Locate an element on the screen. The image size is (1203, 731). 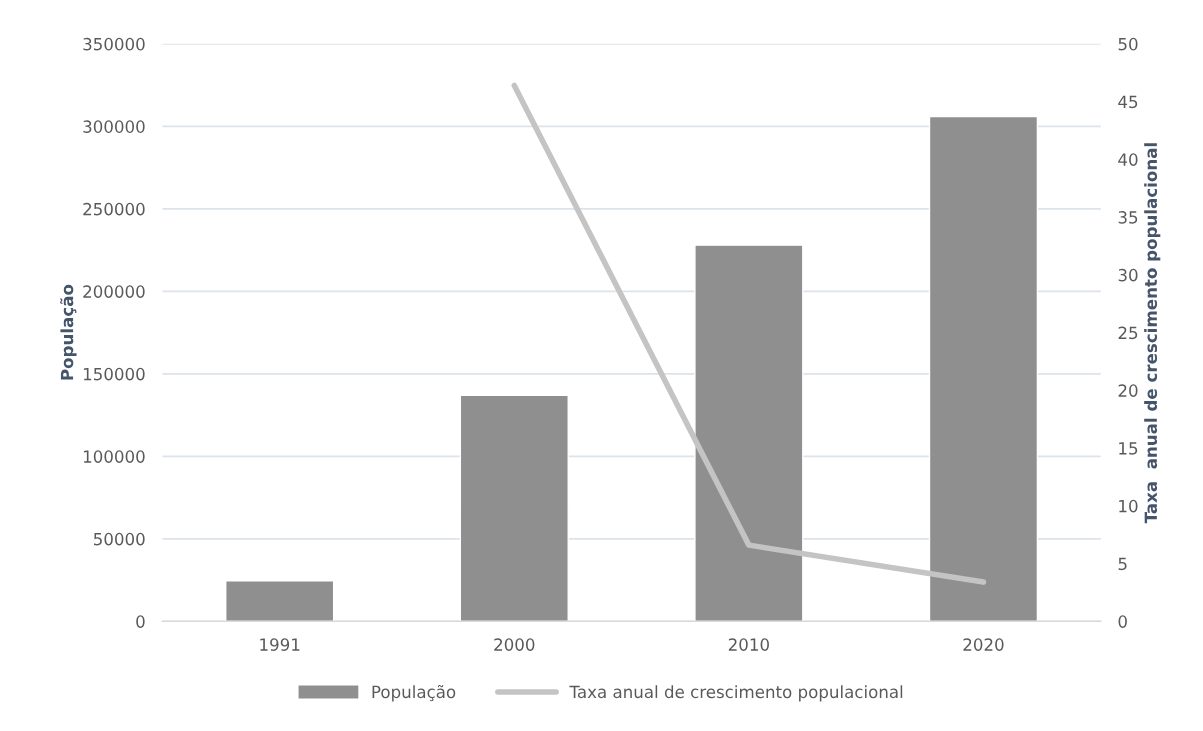
y2-tick-label: 10 is located at coordinates (1128, 506).